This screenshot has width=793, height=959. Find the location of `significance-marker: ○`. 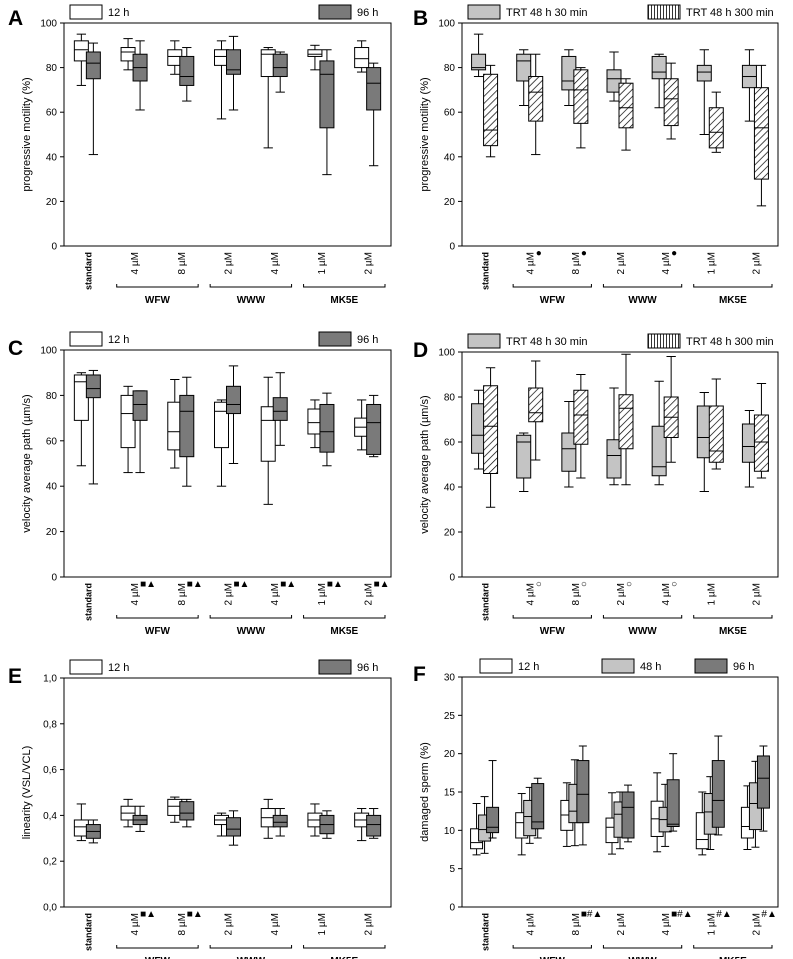

significance-marker: ○ is located at coordinates (539, 584).